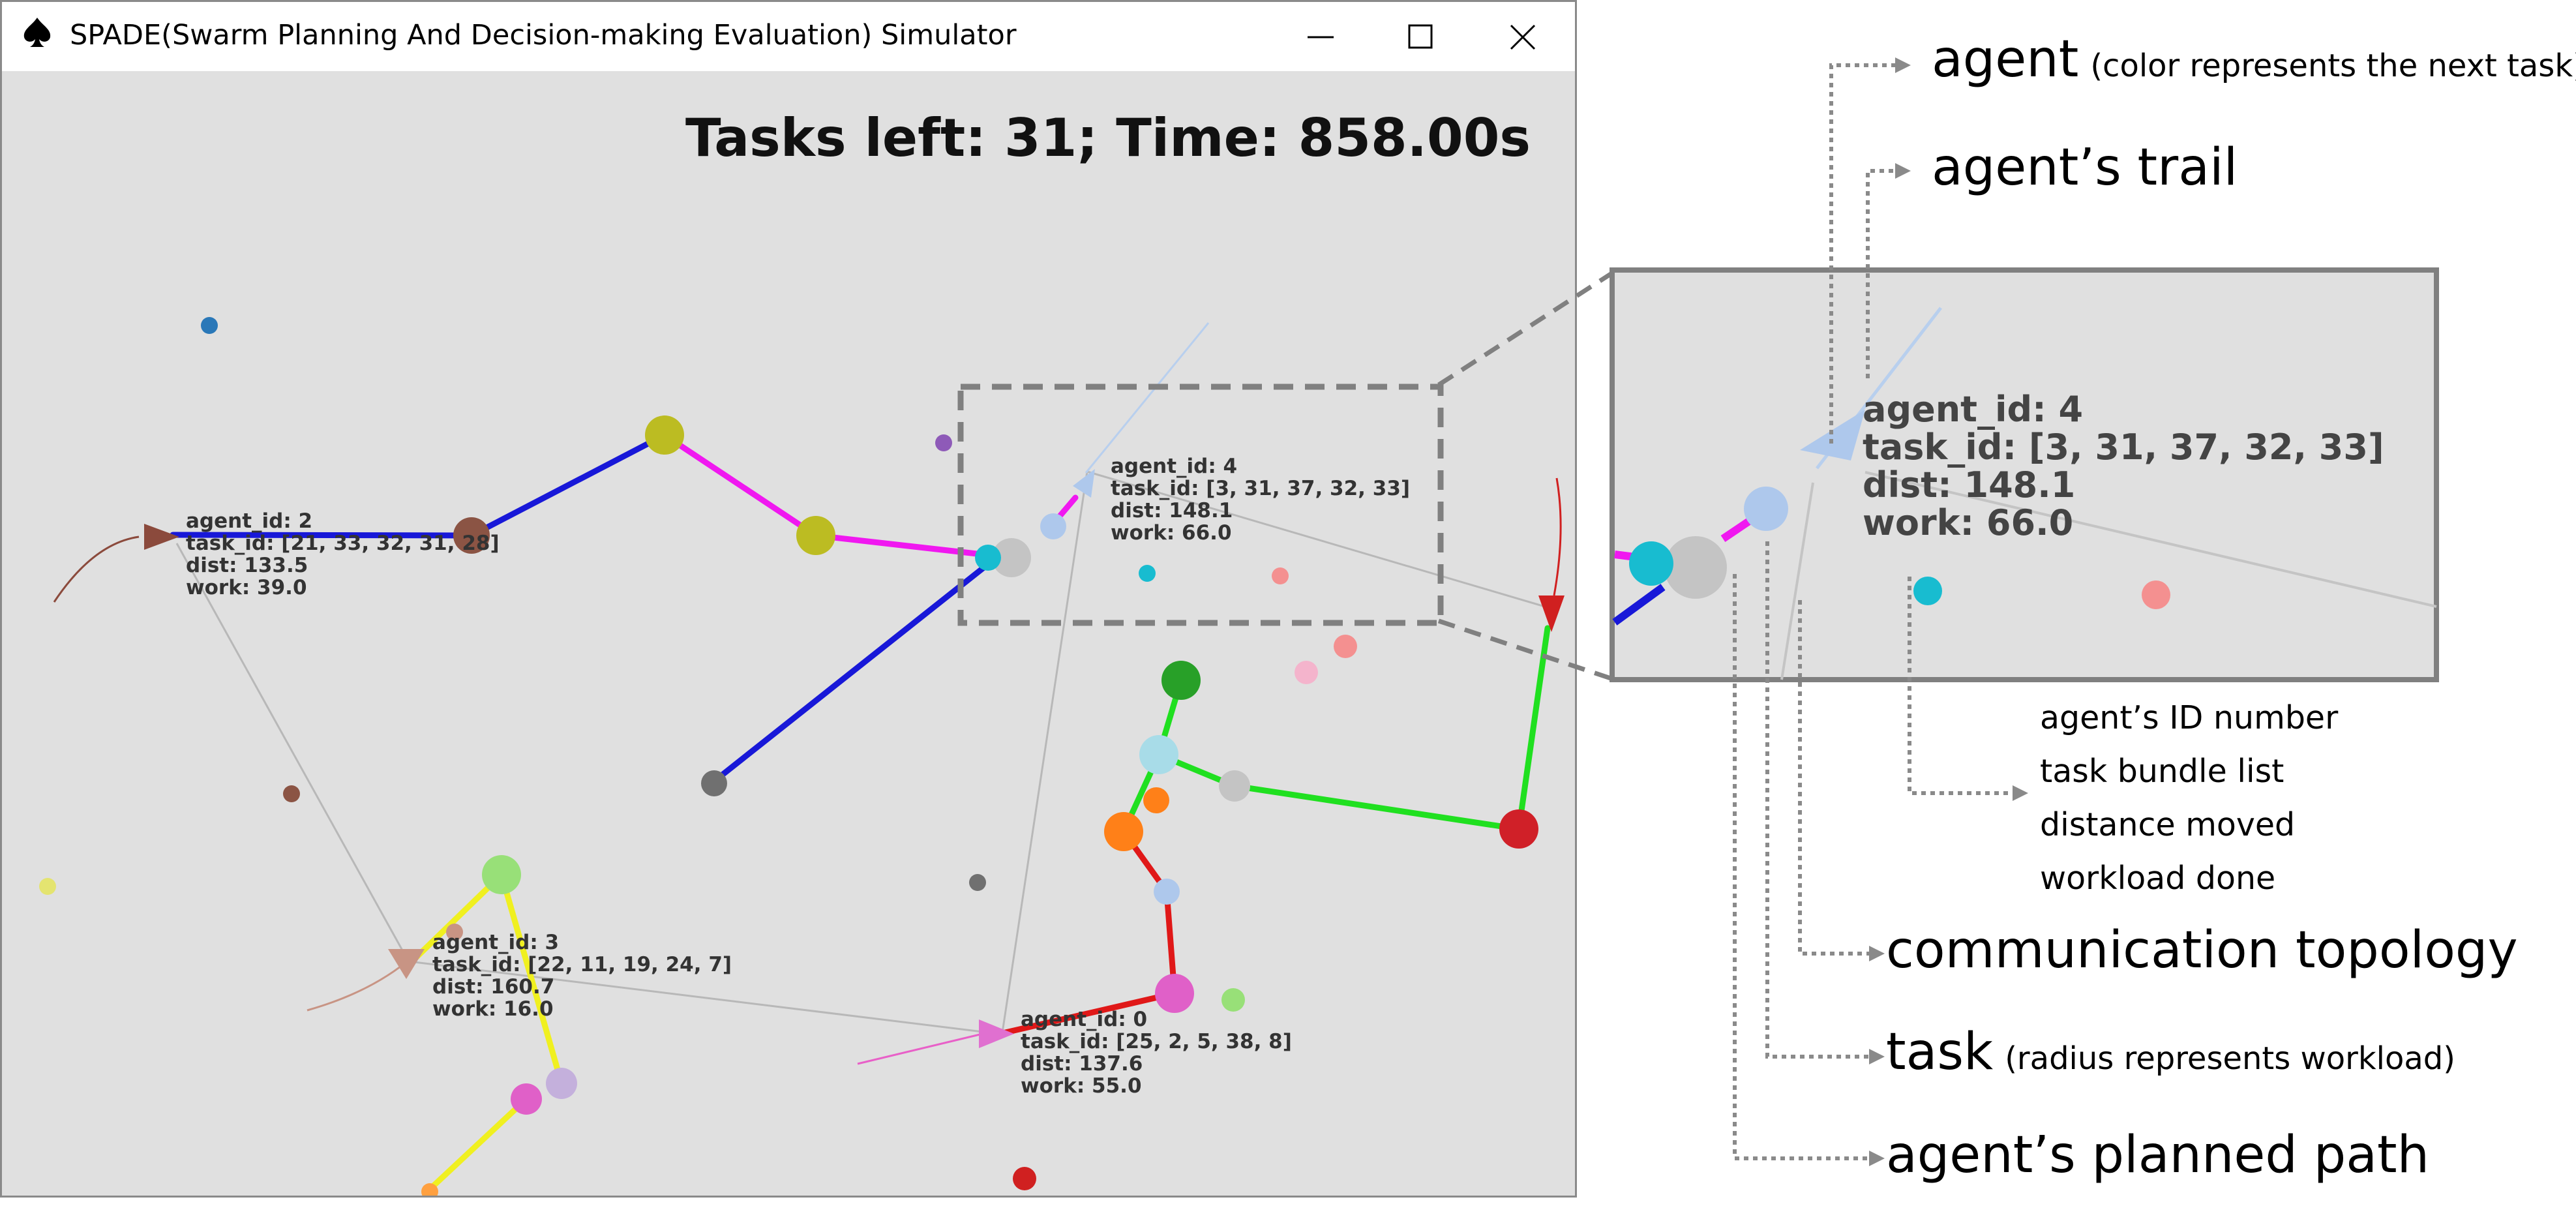 This screenshot has width=2576, height=1221. Describe the element at coordinates (740, 486) in the screenshot. I see `agent-2-path-segment` at that location.